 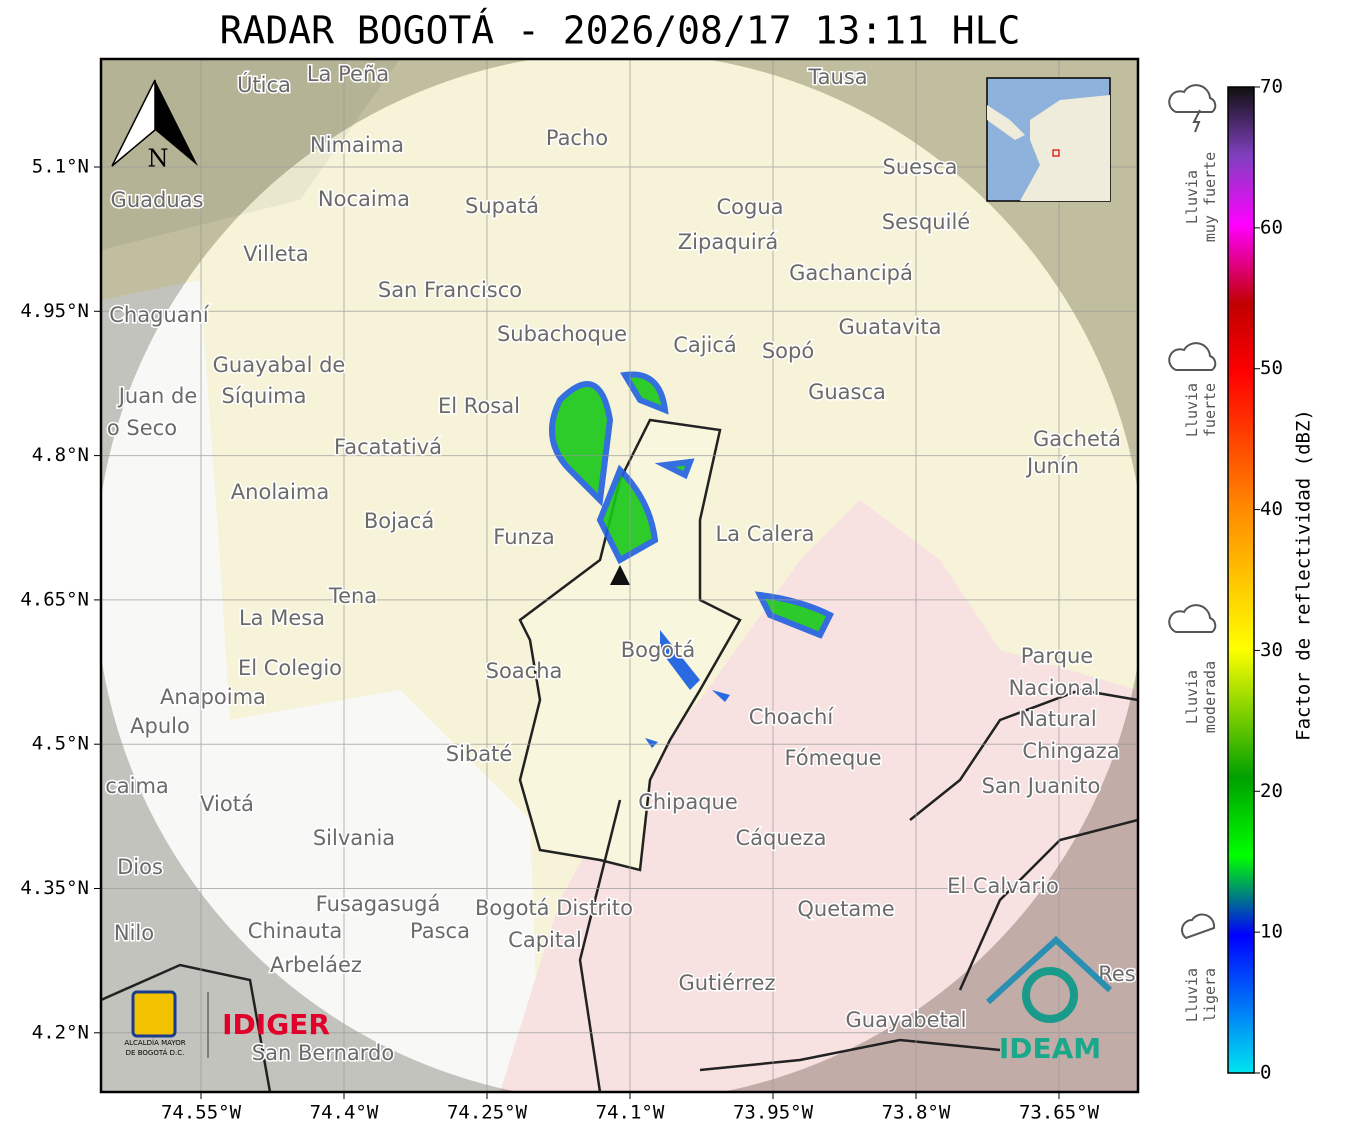 I want to click on colorbar-tick-label: 30, so click(x=1271, y=650).